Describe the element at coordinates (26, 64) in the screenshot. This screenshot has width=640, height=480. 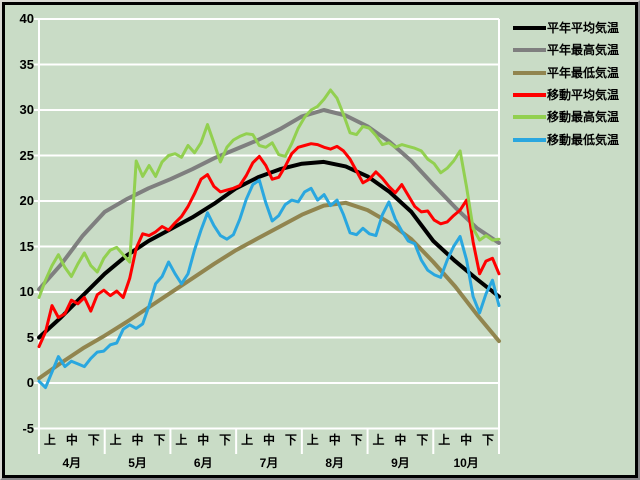
I see `y-tick-label: 35` at that location.